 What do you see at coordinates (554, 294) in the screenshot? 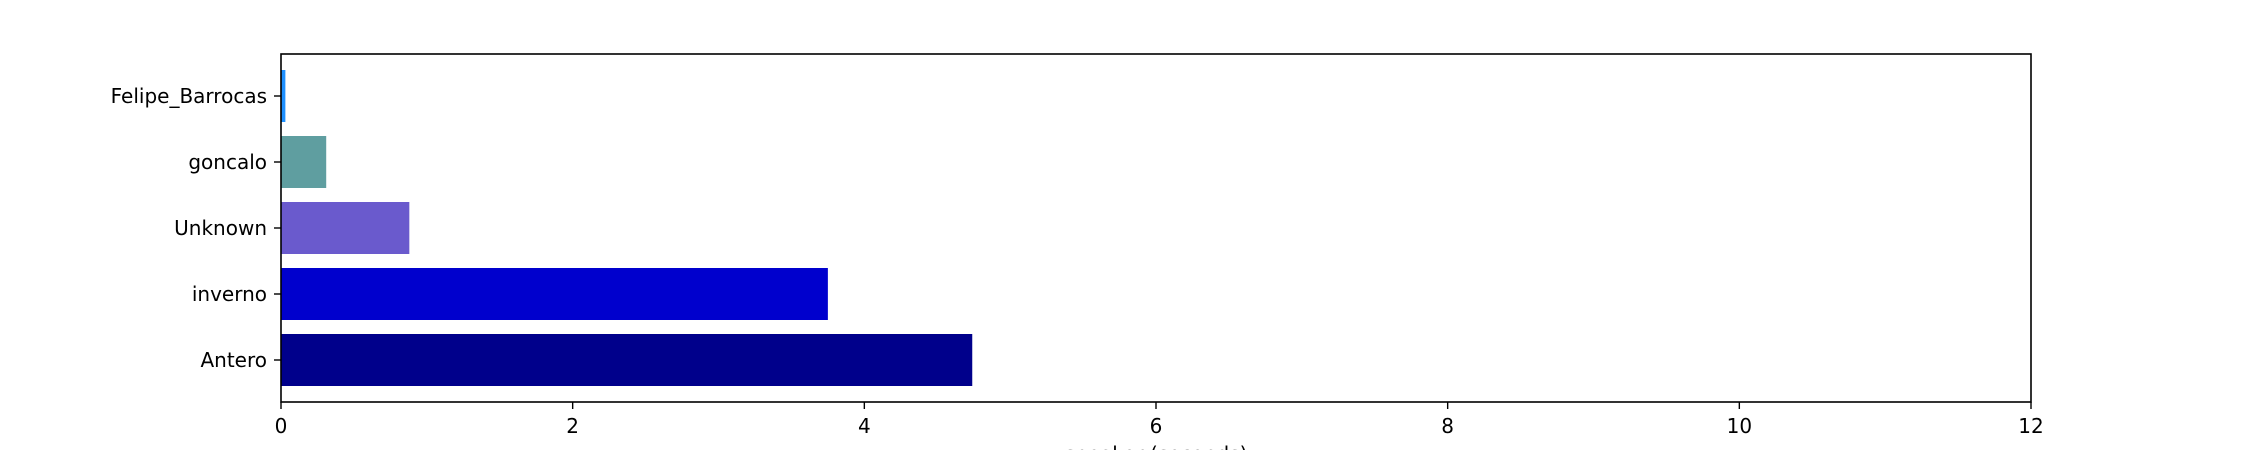
I see `bar-inverno` at bounding box center [554, 294].